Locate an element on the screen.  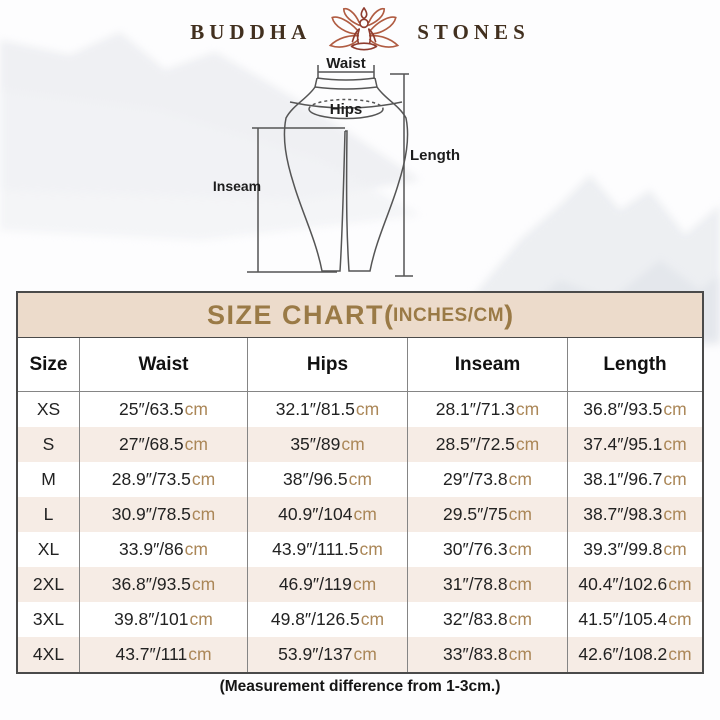
waist-value: 39.8″/101 cm is located at coordinates (164, 619).